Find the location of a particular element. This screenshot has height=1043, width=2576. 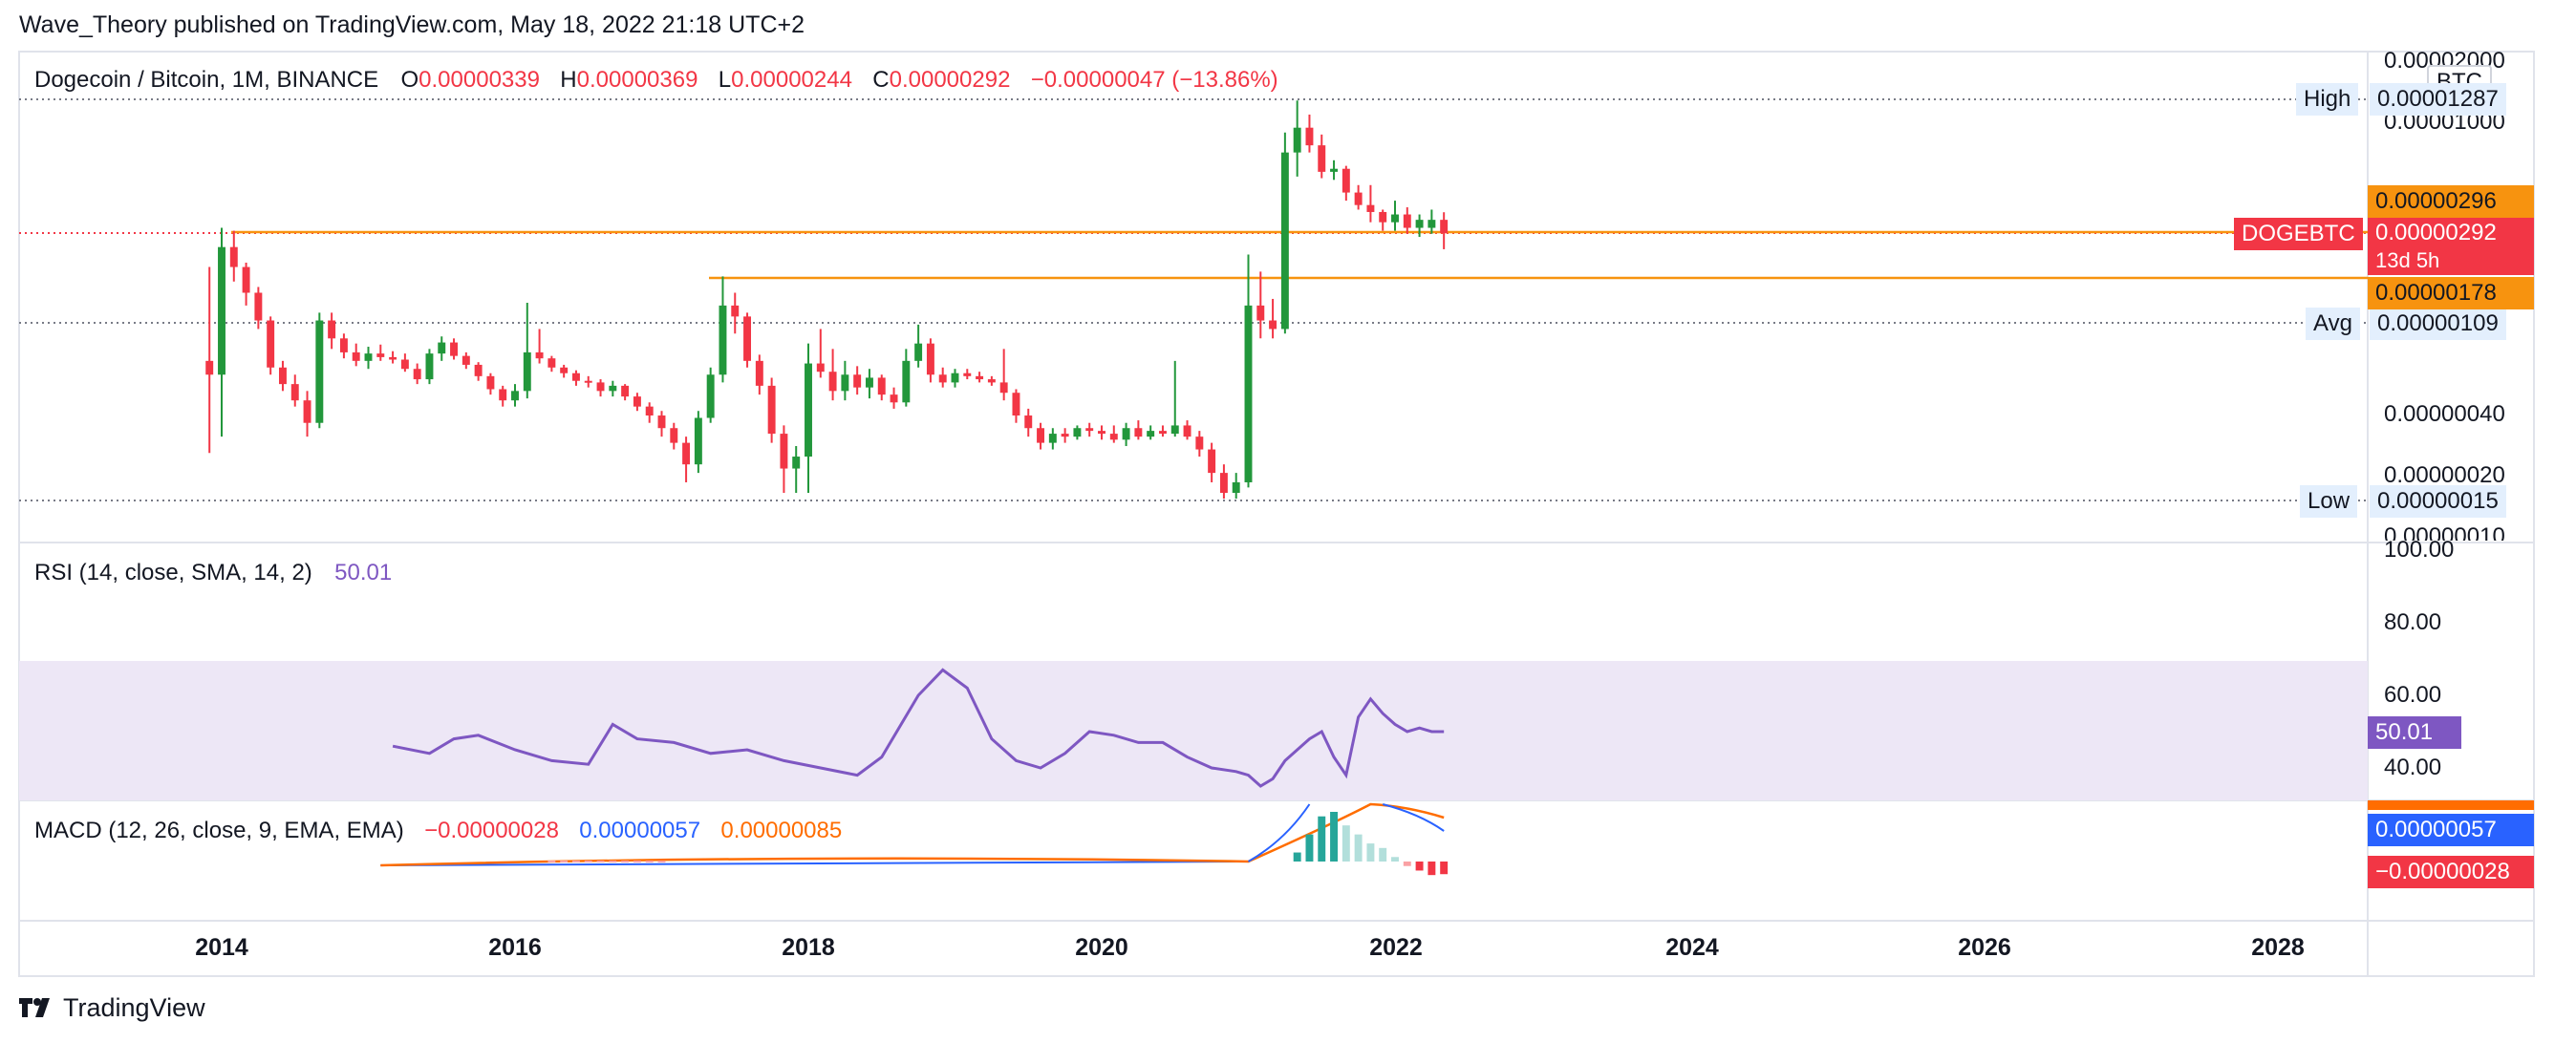

rsi-legend: RSI (14, close, SMA, 14, 2) 50.01 is located at coordinates (213, 573).